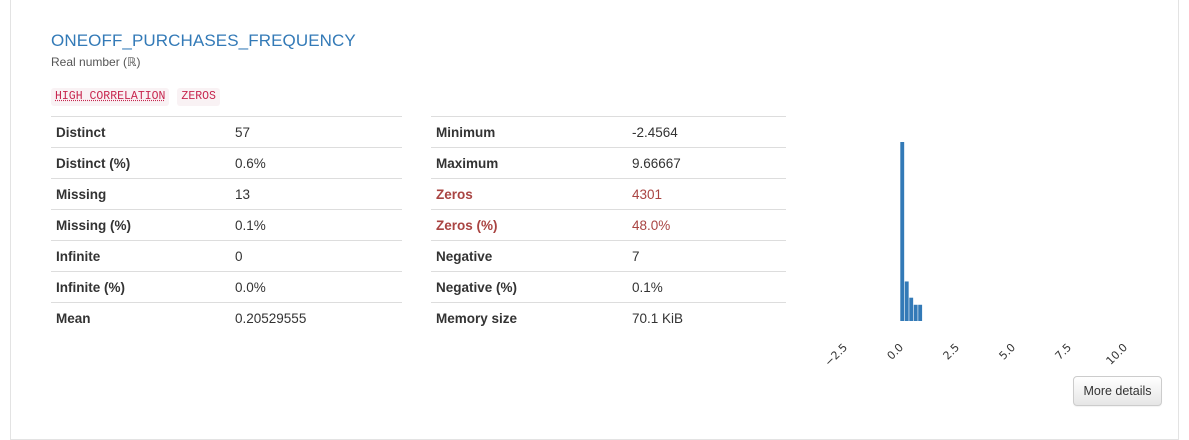 The image size is (1189, 440). I want to click on stat-value: 13, so click(316, 194).